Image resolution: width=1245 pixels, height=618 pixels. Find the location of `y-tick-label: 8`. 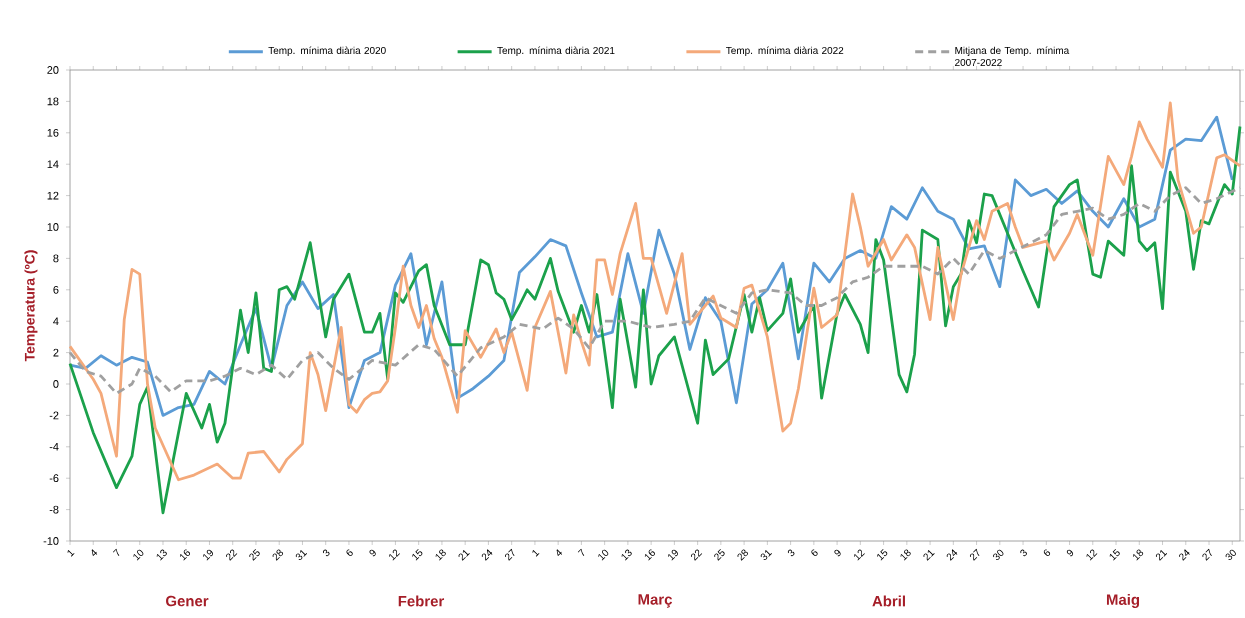

y-tick-label: 8 is located at coordinates (56, 258).